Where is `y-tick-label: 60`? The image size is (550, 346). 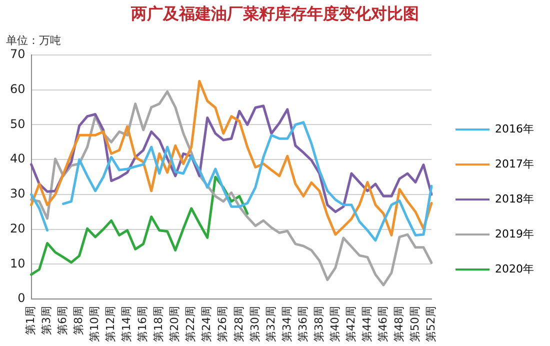
y-tick-label: 60 is located at coordinates (18, 89).